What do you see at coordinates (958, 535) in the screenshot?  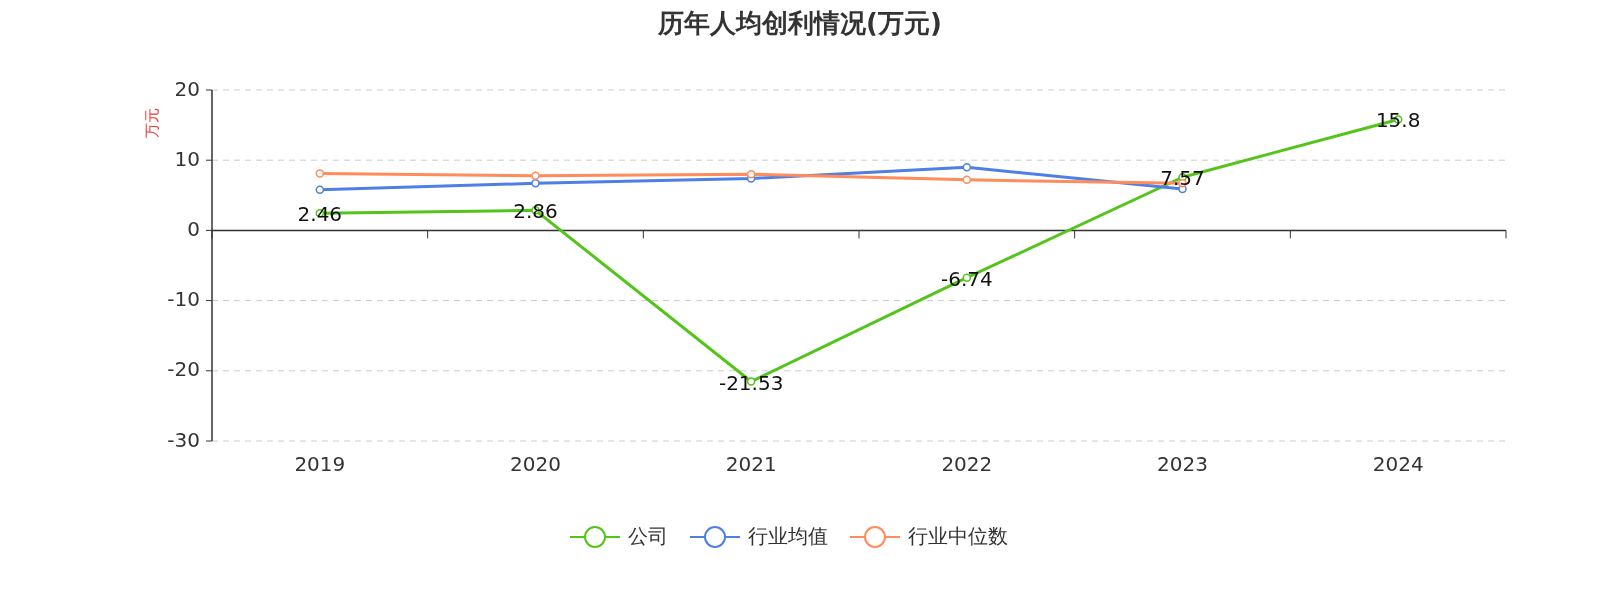 I see `legend-label: 行业中位数` at bounding box center [958, 535].